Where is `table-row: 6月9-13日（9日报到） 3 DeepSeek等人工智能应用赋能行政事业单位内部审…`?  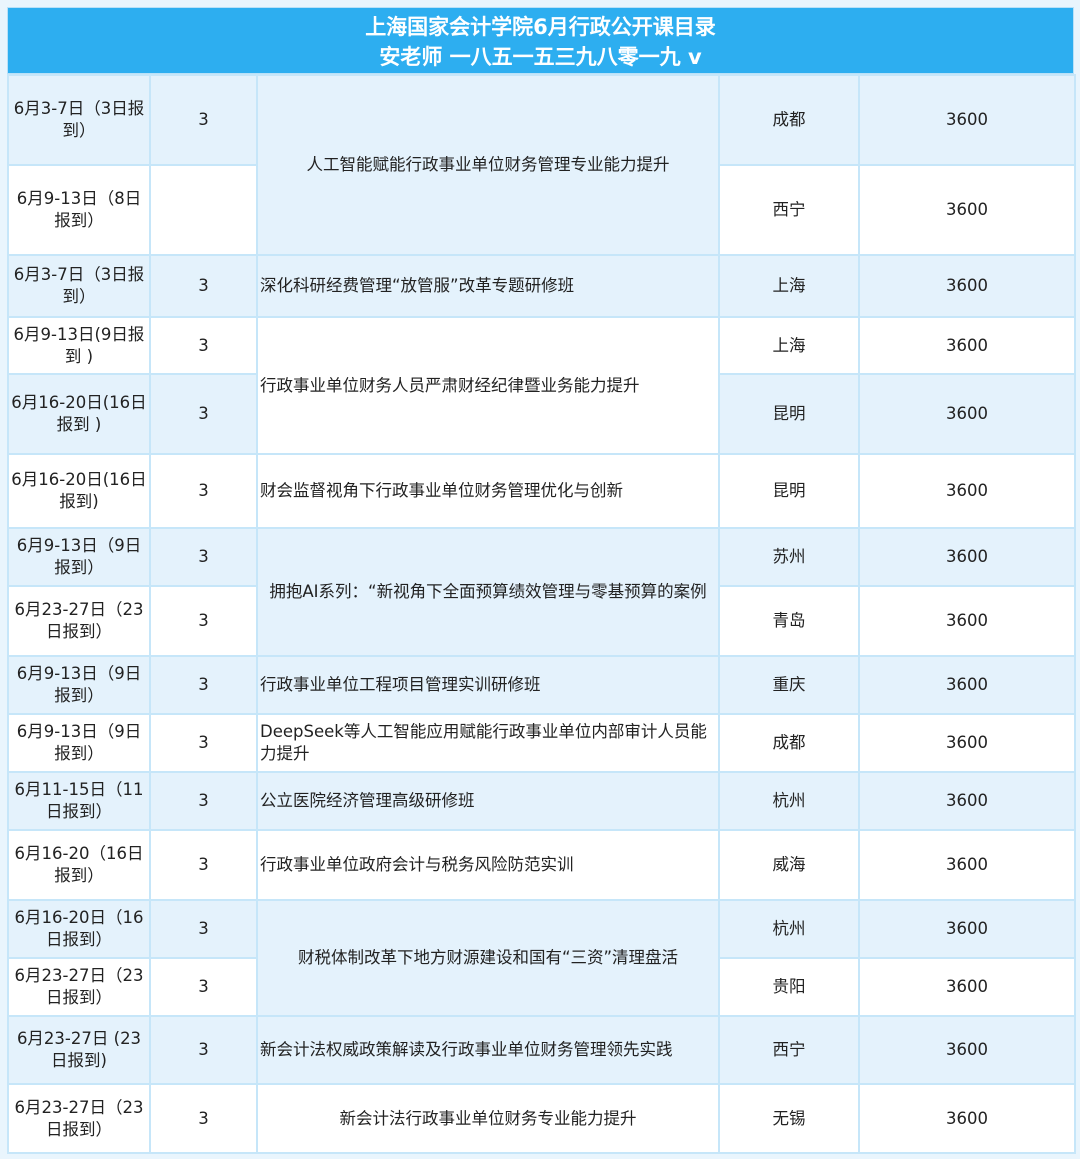 table-row: 6月9-13日（9日报到） 3 DeepSeek等人工智能应用赋能行政事业单位内部审… is located at coordinates (541, 743).